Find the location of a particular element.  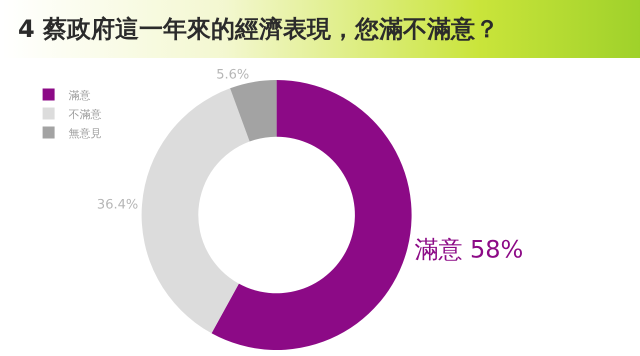

data-label: 36.4% is located at coordinates (117, 204).